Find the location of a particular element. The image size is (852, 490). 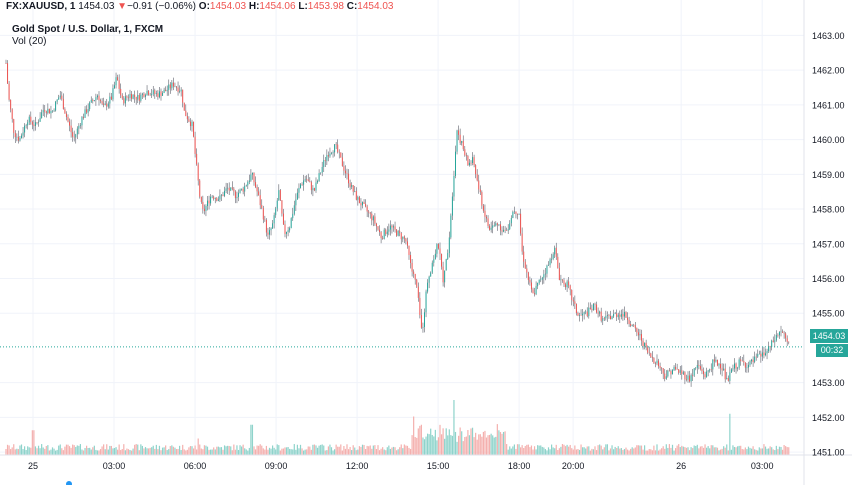

scroll-dot is located at coordinates (69, 484).